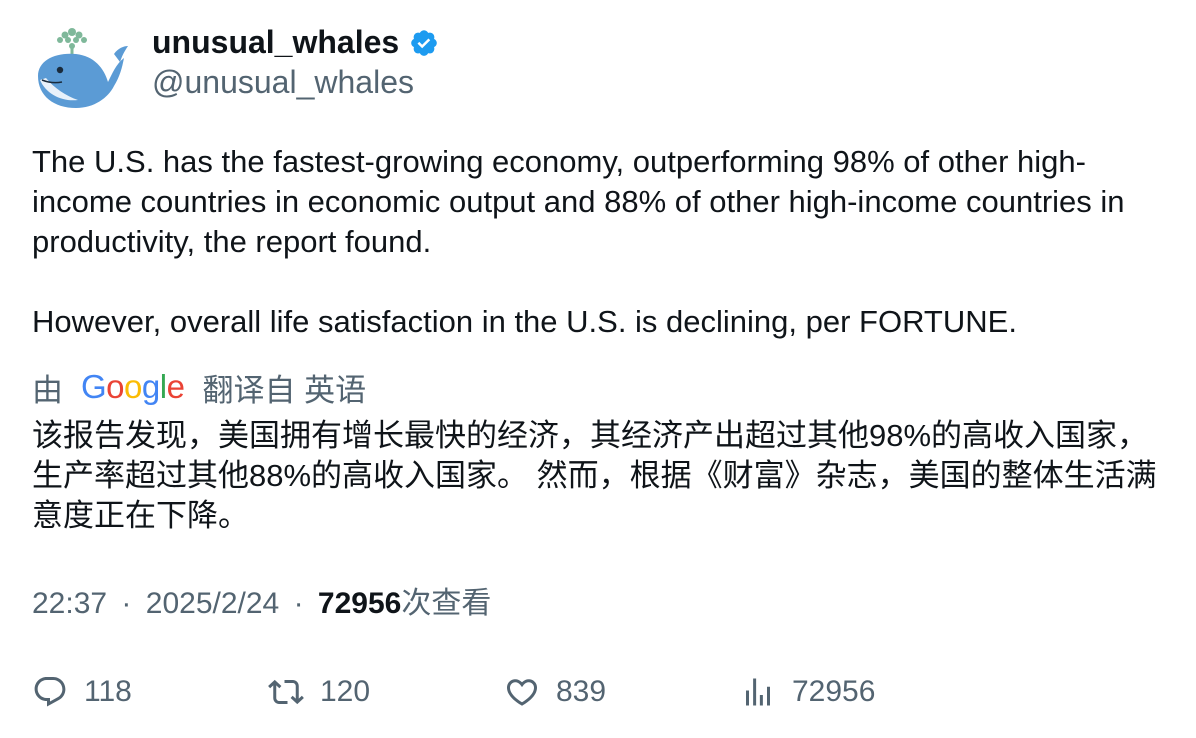 The height and width of the screenshot is (738, 1196). Describe the element at coordinates (522, 692) in the screenshot. I see `heart-icon` at that location.